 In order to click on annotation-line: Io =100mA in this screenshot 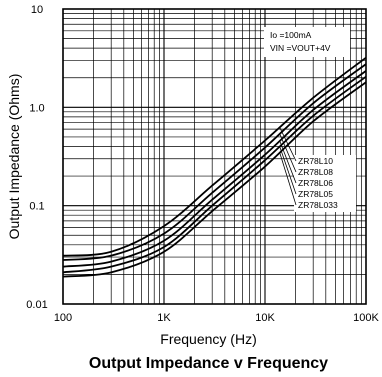, I will do `click(291, 35)`.